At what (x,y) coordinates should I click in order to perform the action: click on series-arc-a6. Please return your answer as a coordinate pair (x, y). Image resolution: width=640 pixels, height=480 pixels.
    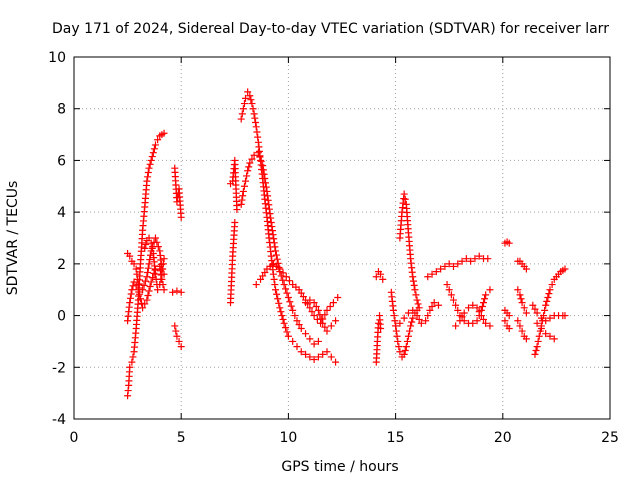
    Looking at the image, I should click on (178, 336).